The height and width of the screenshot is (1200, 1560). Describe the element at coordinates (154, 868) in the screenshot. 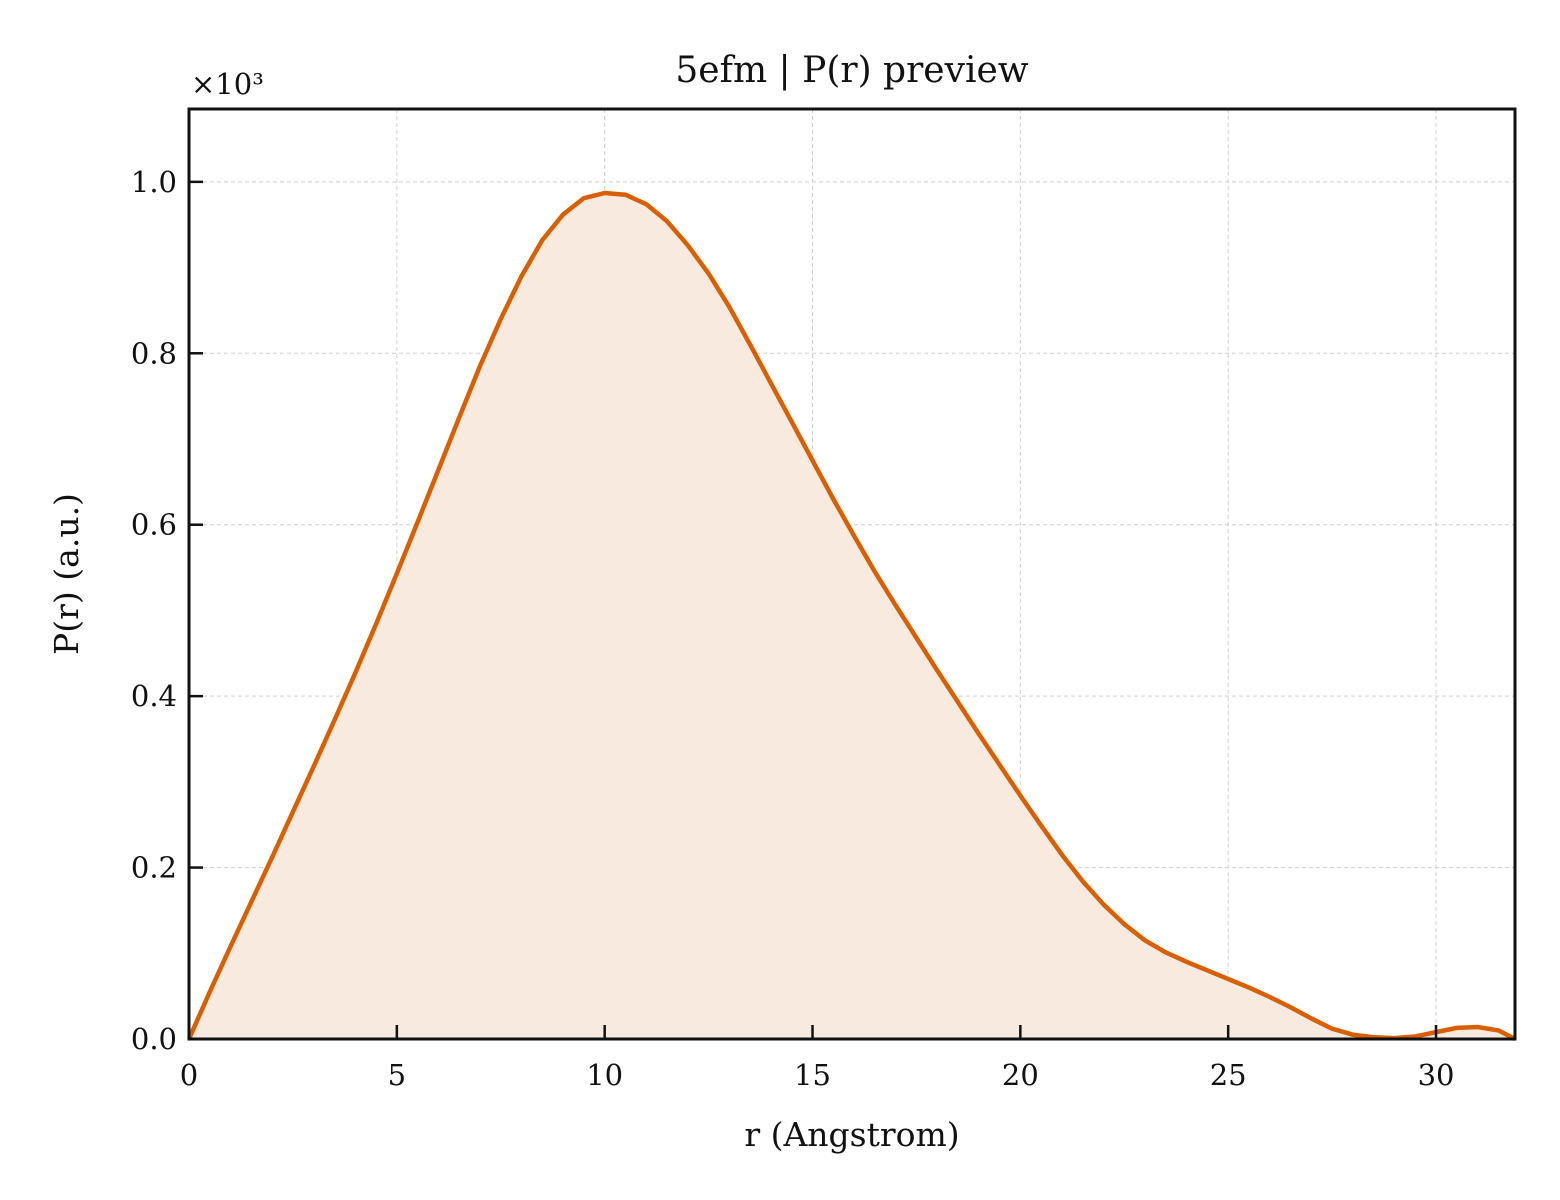

I see `y-tick-label: 0.2` at that location.